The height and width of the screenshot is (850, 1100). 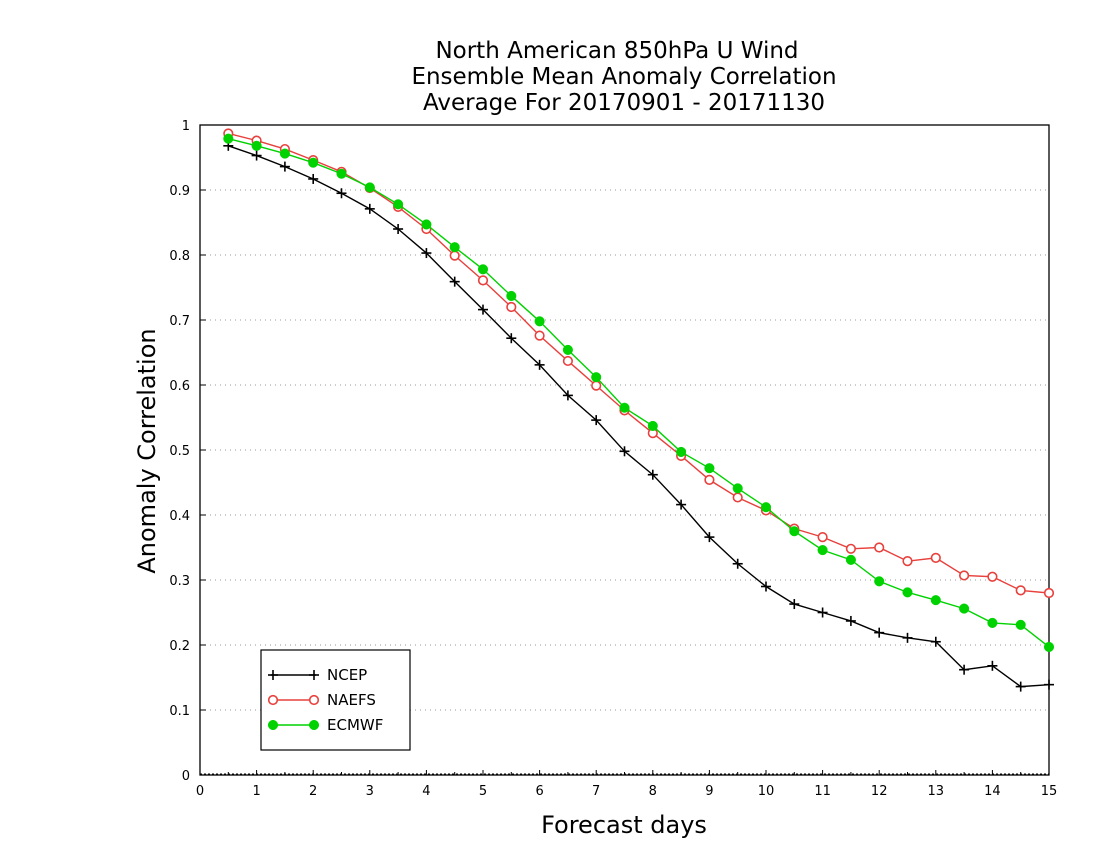 I want to click on chart-title-line-3: Average For 20170901 - 20171130, so click(x=624, y=103).